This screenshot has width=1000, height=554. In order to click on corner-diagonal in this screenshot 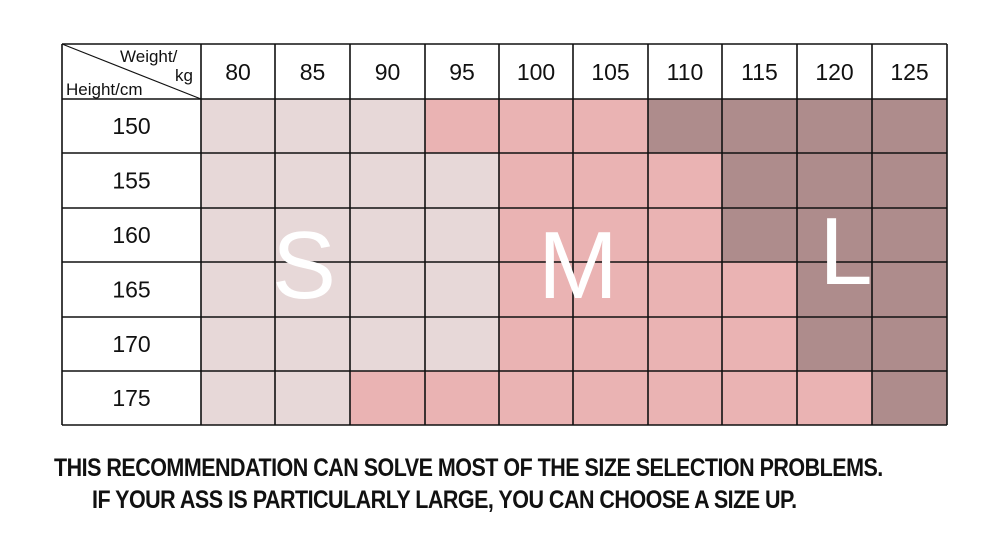, I will do `click(131, 71)`.